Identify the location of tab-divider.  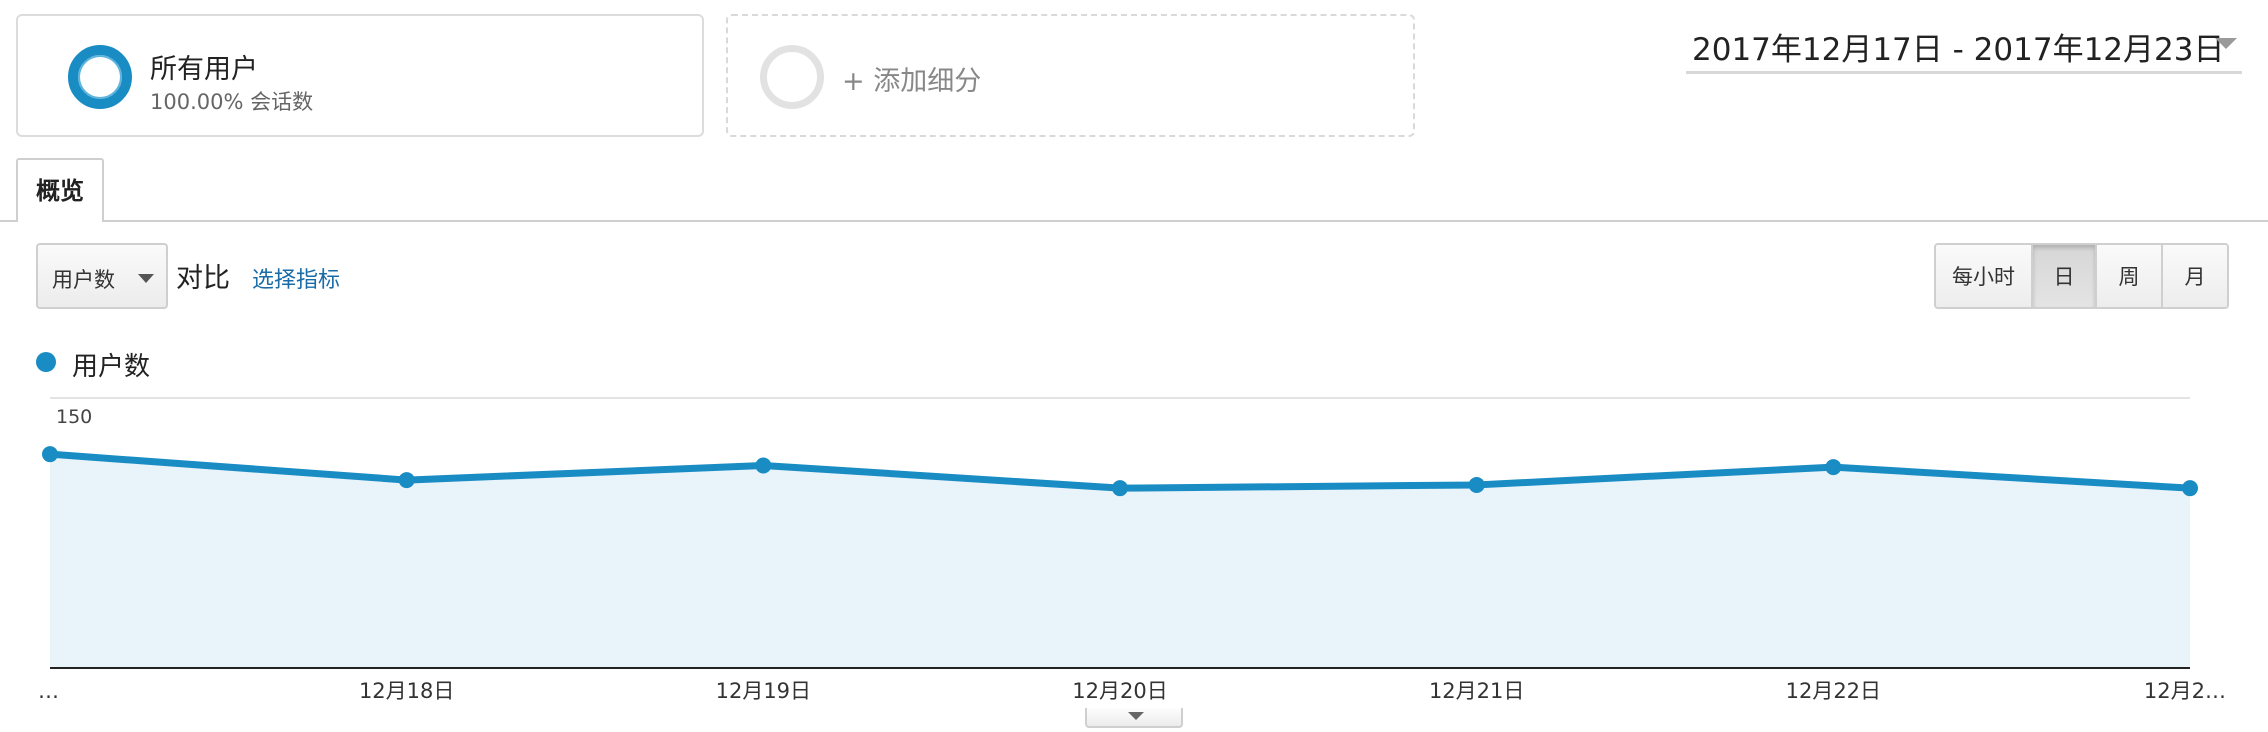
(1134, 221).